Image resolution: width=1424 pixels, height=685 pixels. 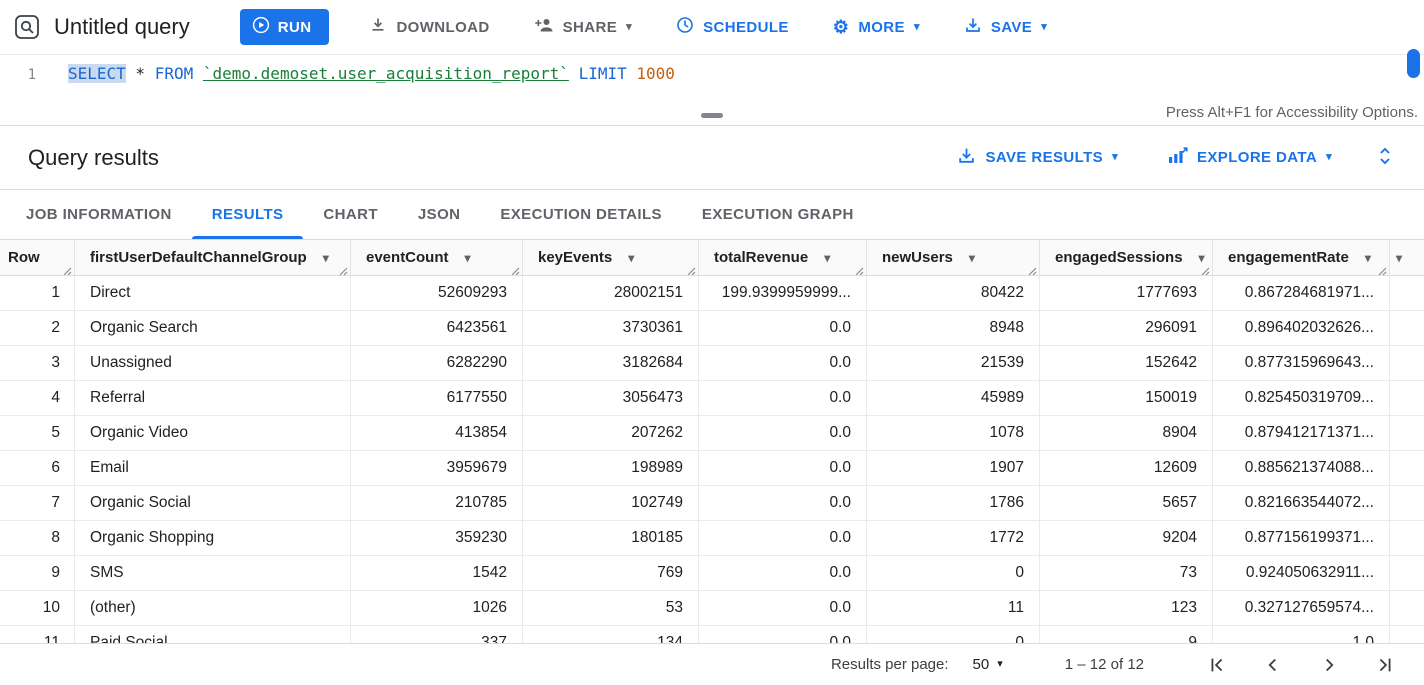 I want to click on tab-execution-graph: EXECUTION GRAPH, so click(x=777, y=214).